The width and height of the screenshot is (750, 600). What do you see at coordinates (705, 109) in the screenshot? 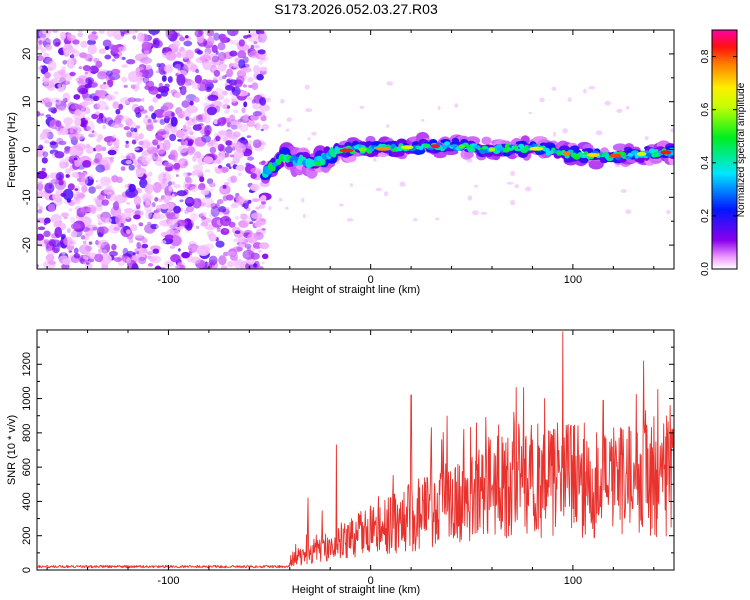
I see `colorbar-tick-label: 0.6` at bounding box center [705, 109].